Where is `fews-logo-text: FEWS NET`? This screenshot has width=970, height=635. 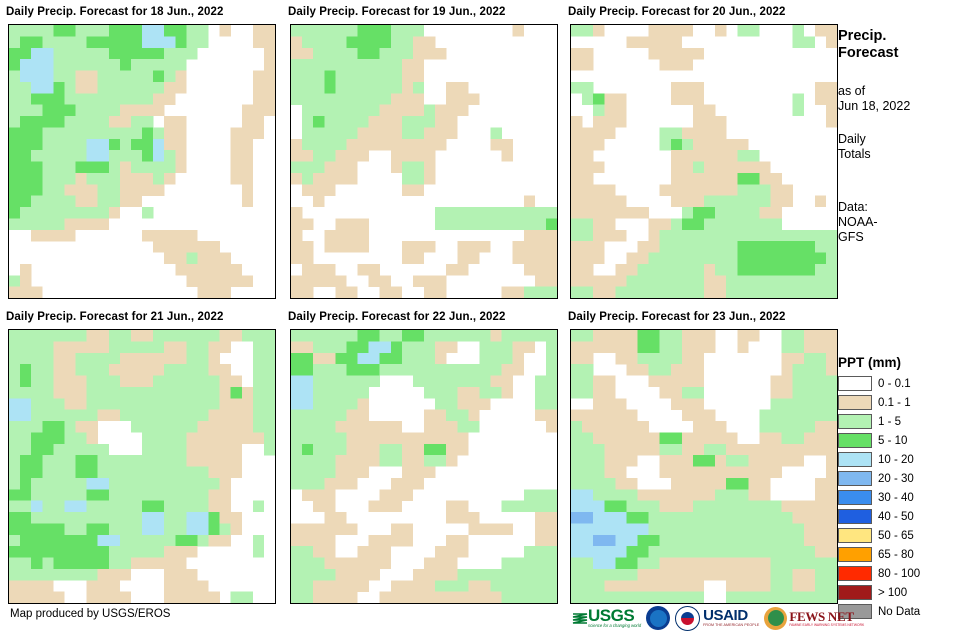
fews-logo-text: FEWS NET is located at coordinates (821, 616).